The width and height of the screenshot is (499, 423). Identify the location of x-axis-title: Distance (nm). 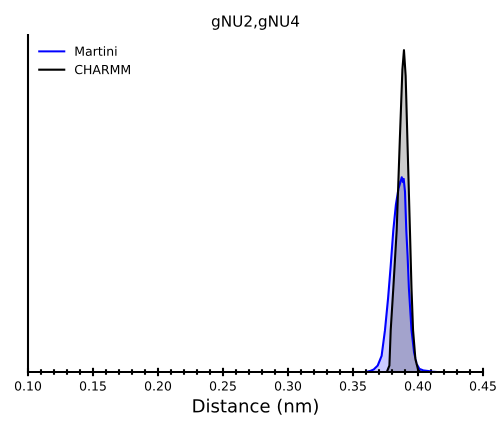
(255, 406).